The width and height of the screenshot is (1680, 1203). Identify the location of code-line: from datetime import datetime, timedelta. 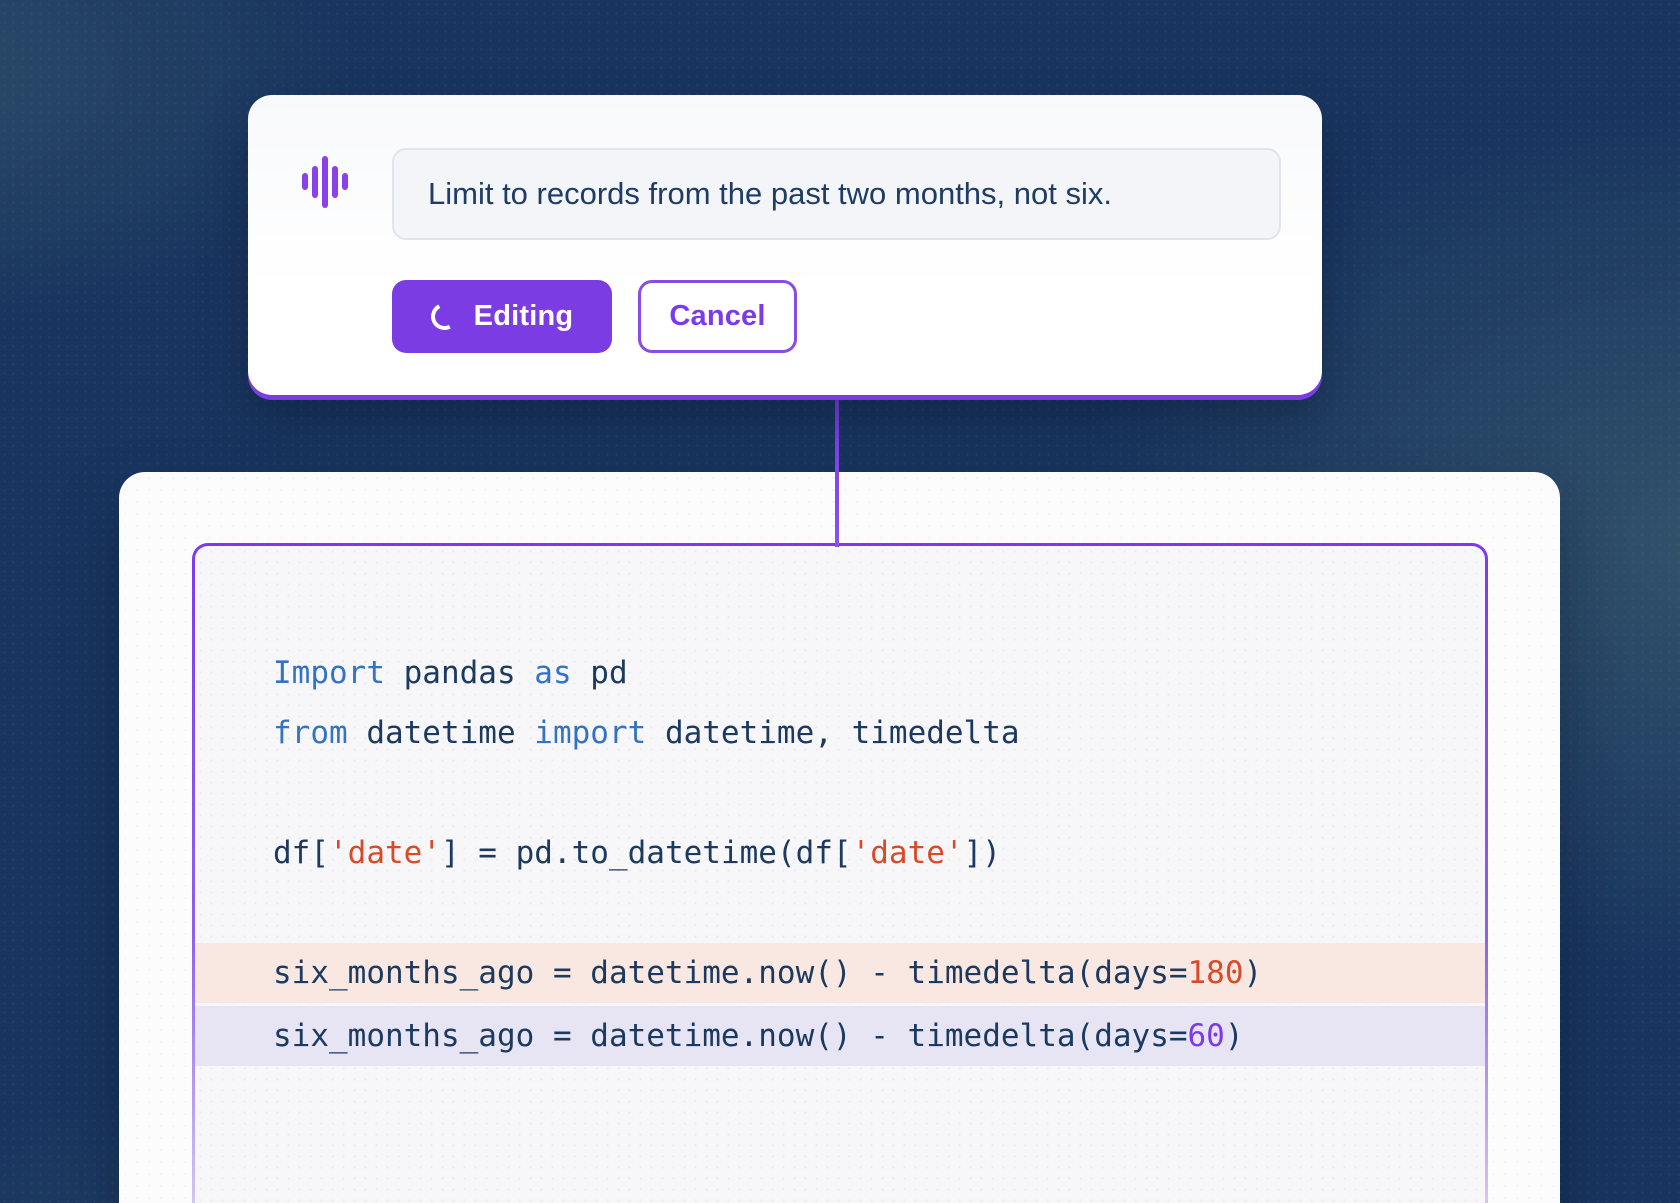
(646, 733).